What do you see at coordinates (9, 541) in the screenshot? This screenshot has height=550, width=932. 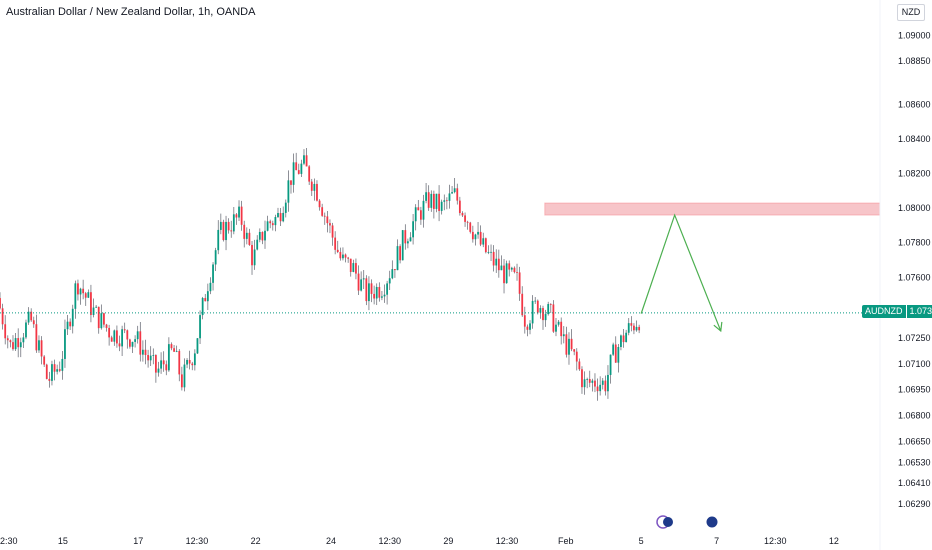 I see `time-tick-label: 2:30` at bounding box center [9, 541].